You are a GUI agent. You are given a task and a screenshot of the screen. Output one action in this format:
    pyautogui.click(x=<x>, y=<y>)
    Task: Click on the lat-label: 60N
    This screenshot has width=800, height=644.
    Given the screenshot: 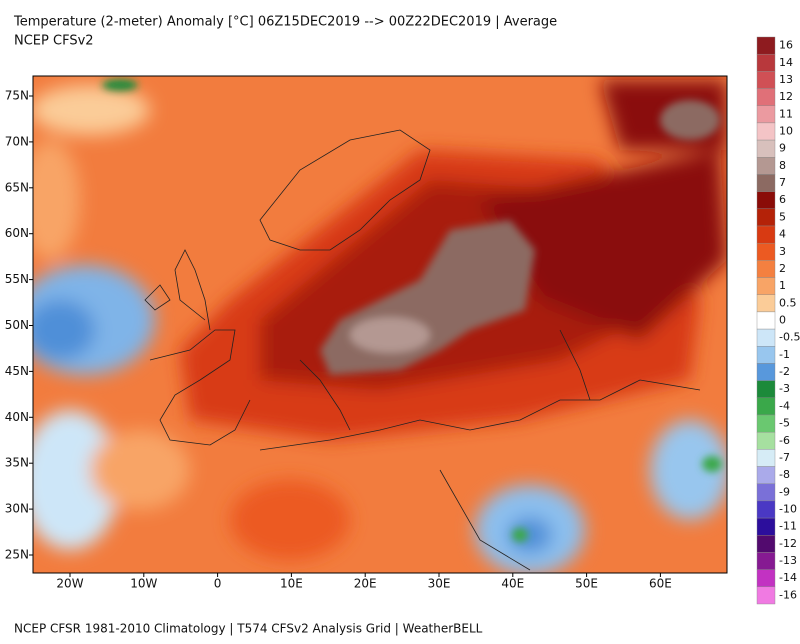 What is the action you would take?
    pyautogui.click(x=17, y=233)
    